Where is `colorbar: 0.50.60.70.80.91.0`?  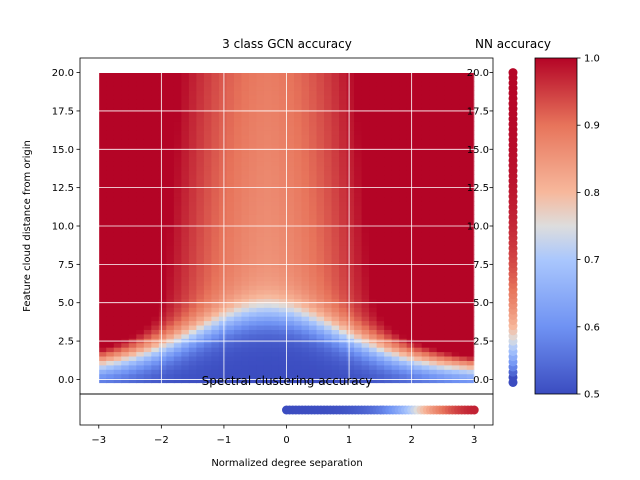
colorbar: 0.50.60.70.80.91.0 is located at coordinates (567, 227).